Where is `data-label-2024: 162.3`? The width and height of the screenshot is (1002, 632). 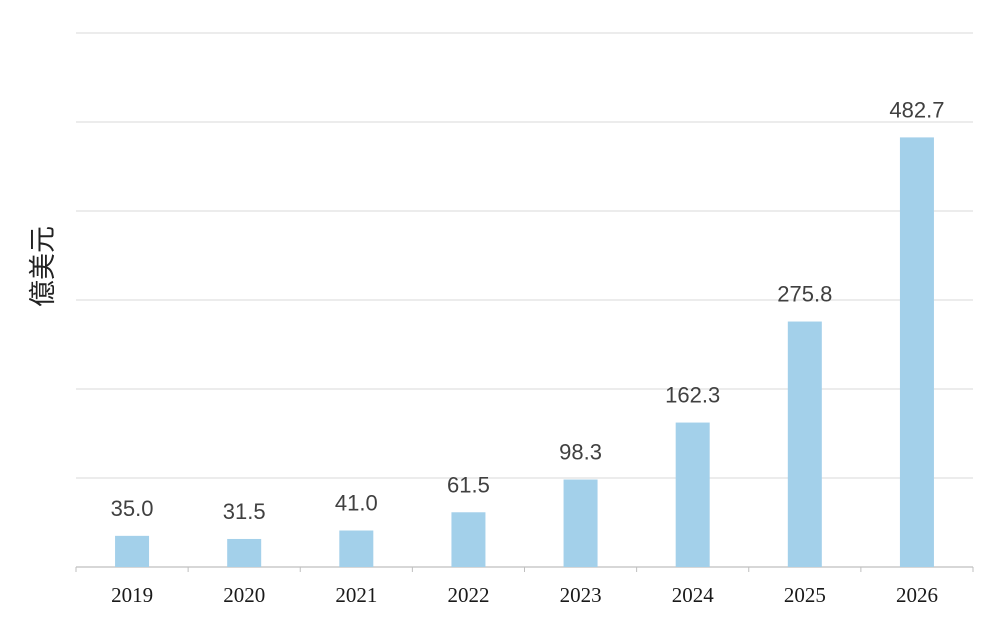 data-label-2024: 162.3 is located at coordinates (692, 395).